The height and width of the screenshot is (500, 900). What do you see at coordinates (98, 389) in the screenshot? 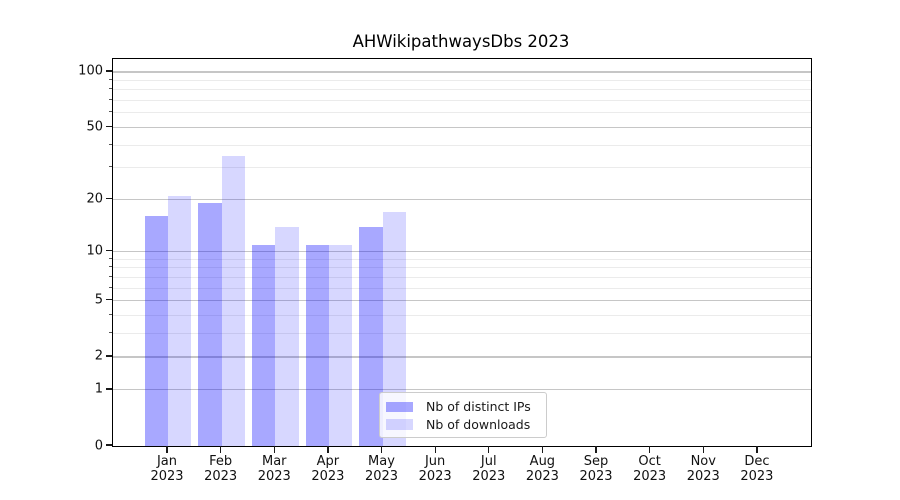
I see `y-axis-tick-label: 1` at bounding box center [98, 389].